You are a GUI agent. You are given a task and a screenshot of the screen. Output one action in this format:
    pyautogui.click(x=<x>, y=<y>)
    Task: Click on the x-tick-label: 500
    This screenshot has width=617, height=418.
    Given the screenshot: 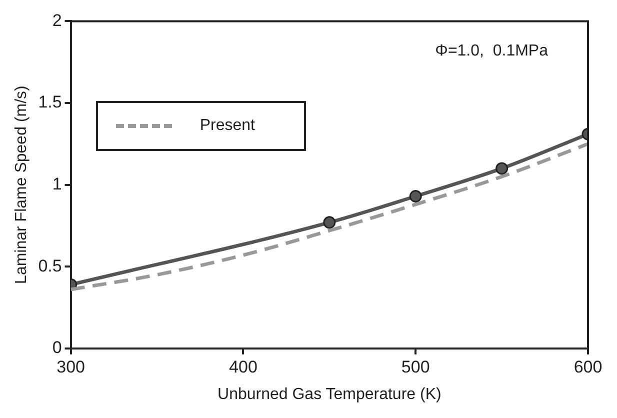 What is the action you would take?
    pyautogui.click(x=415, y=366)
    